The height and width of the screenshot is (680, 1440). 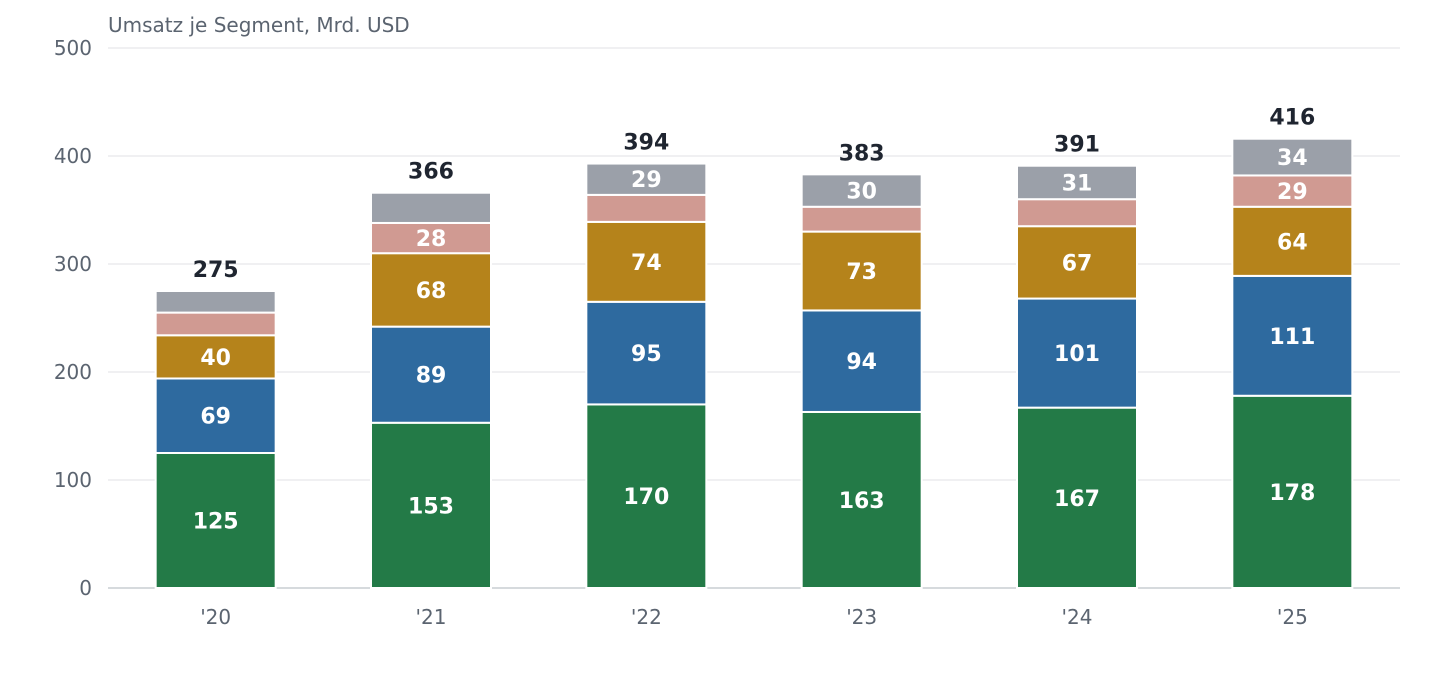 What do you see at coordinates (216, 270) in the screenshot?
I see `total-label: 275` at bounding box center [216, 270].